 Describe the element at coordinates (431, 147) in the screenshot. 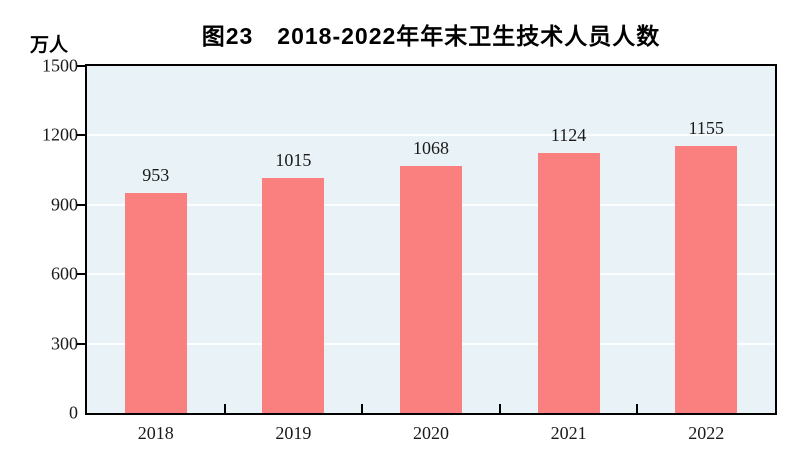

I see `bar-value-label: 1068` at that location.